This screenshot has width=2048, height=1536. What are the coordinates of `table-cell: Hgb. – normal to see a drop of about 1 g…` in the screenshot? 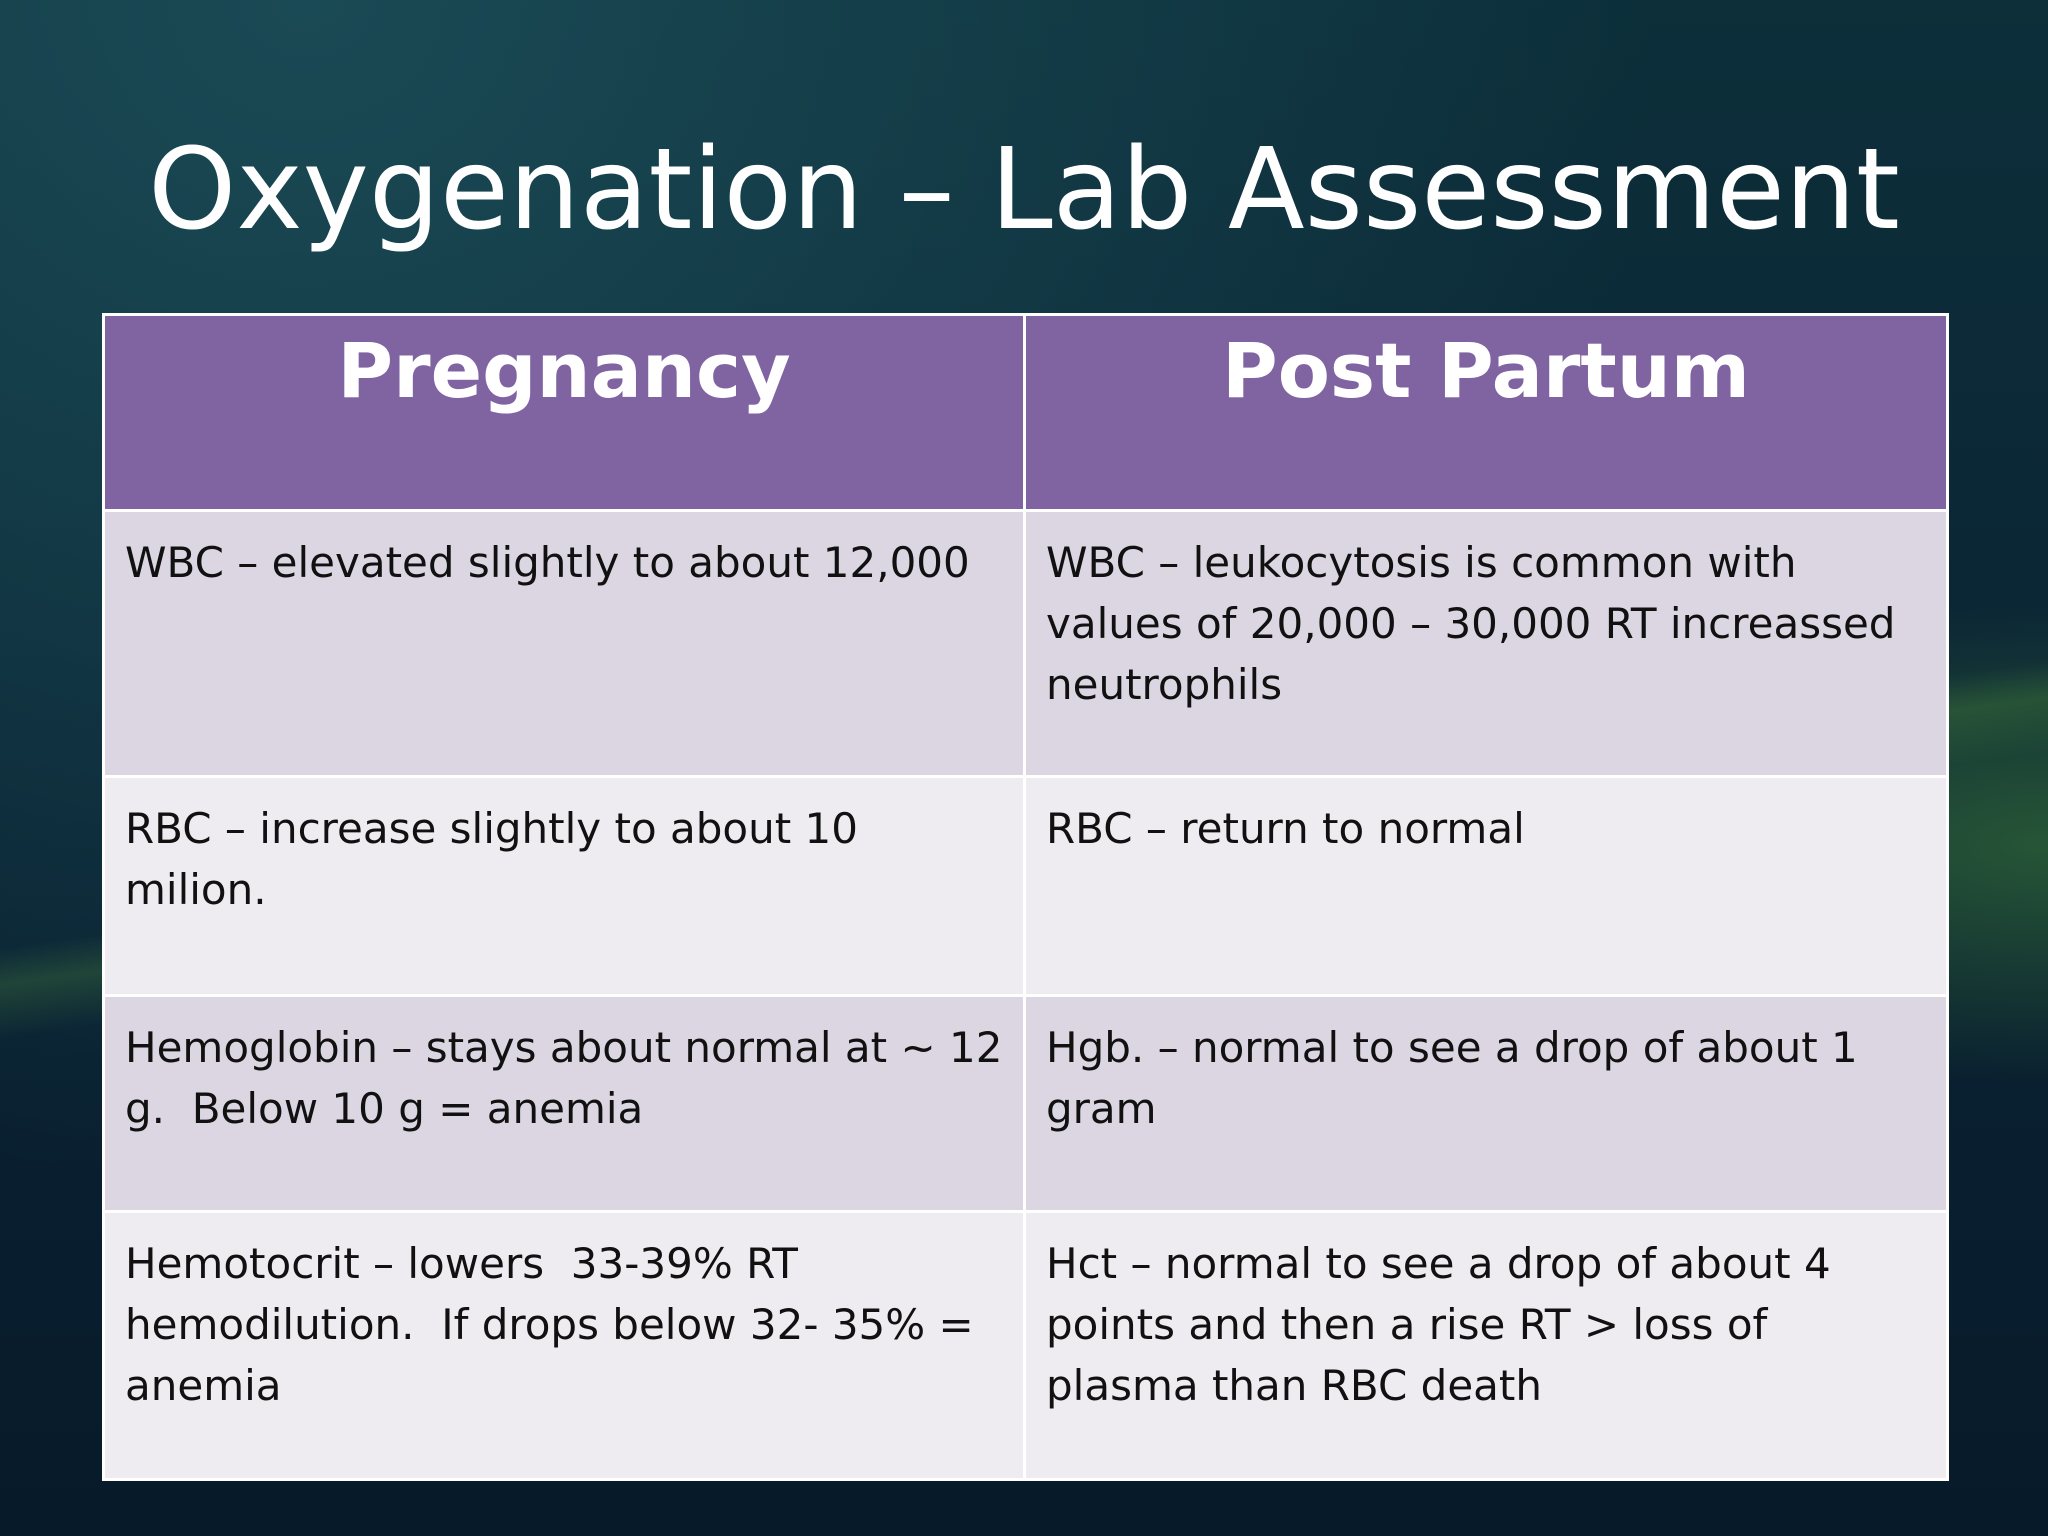 It's located at (1486, 1103).